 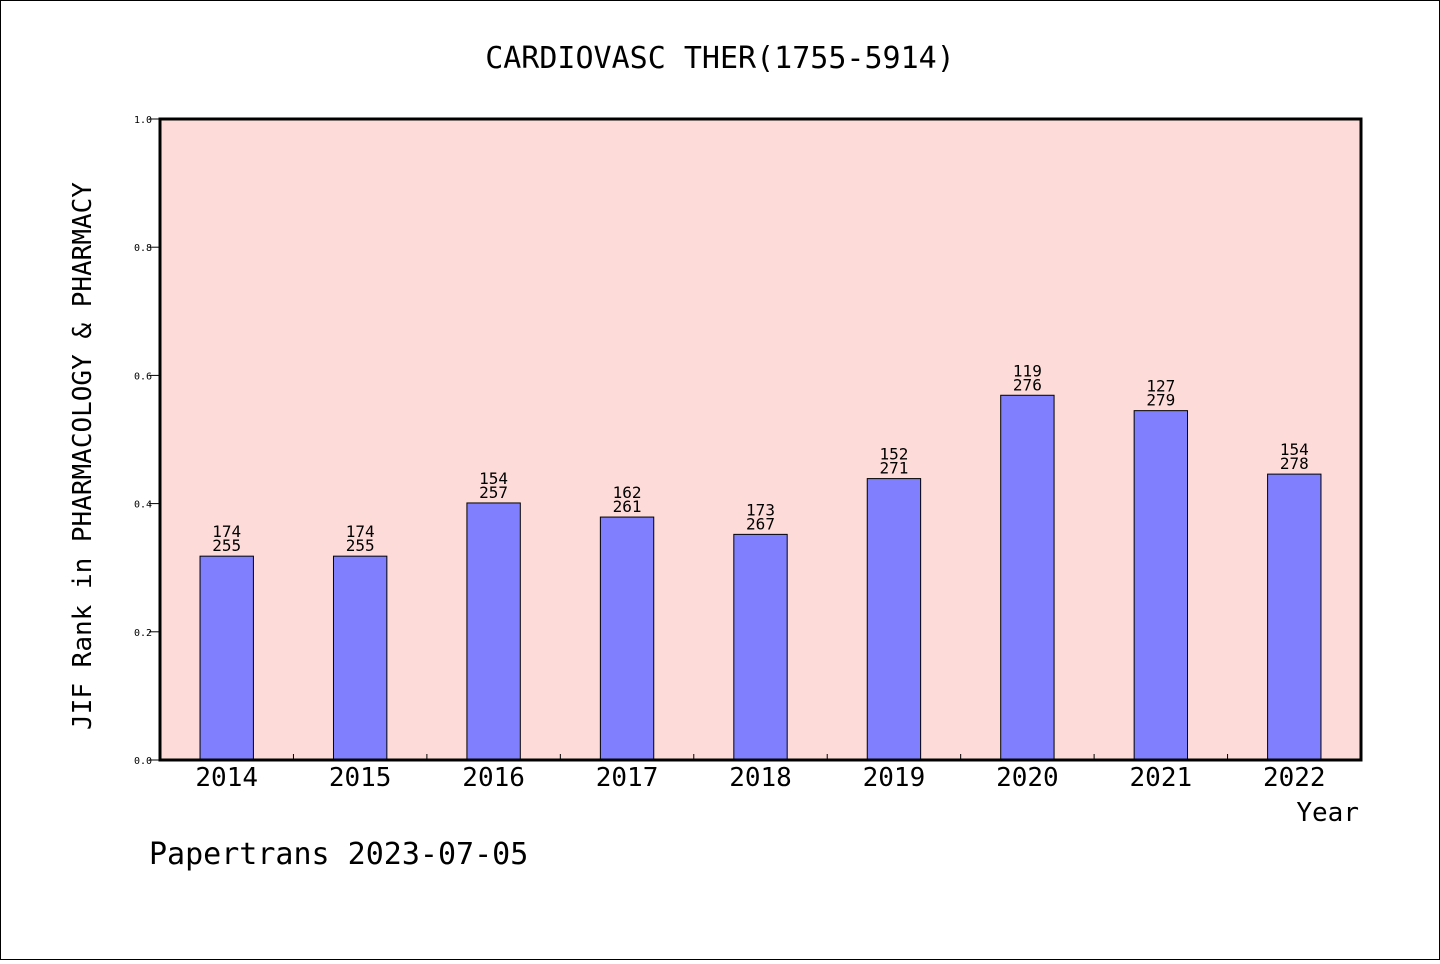 I want to click on rank-label: 162, so click(x=627, y=492).